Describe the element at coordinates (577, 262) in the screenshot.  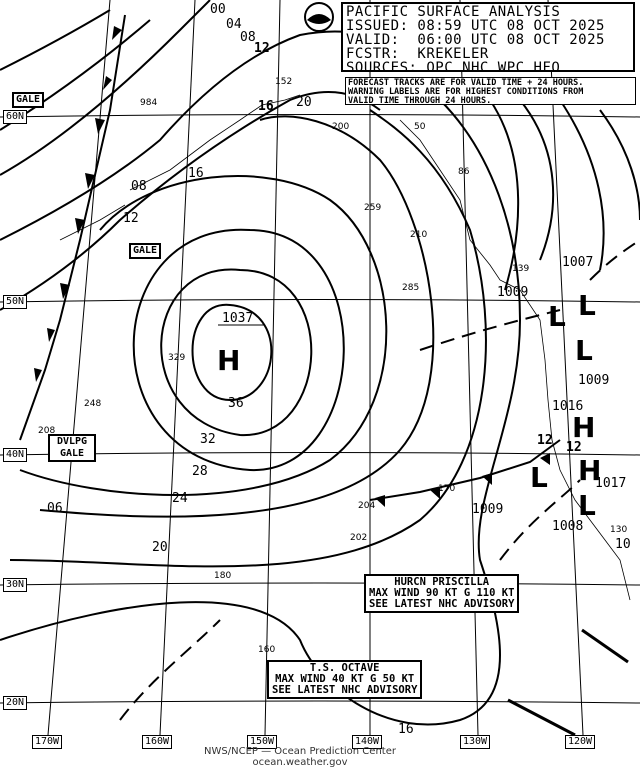
I see `central-pressure: 1007` at that location.